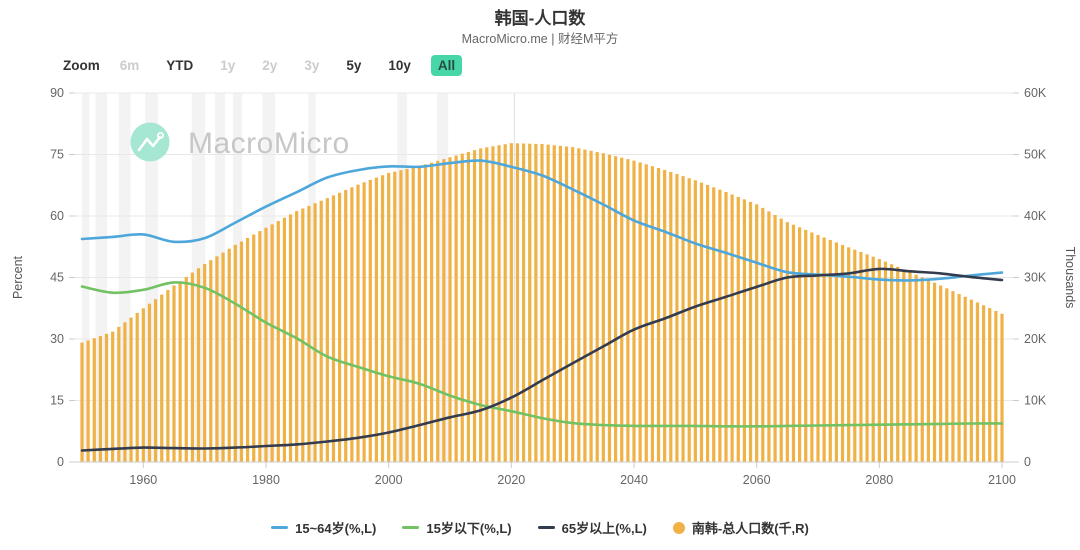 The image size is (1080, 550). What do you see at coordinates (399, 65) in the screenshot?
I see `zoom-button-10y: 10y` at bounding box center [399, 65].